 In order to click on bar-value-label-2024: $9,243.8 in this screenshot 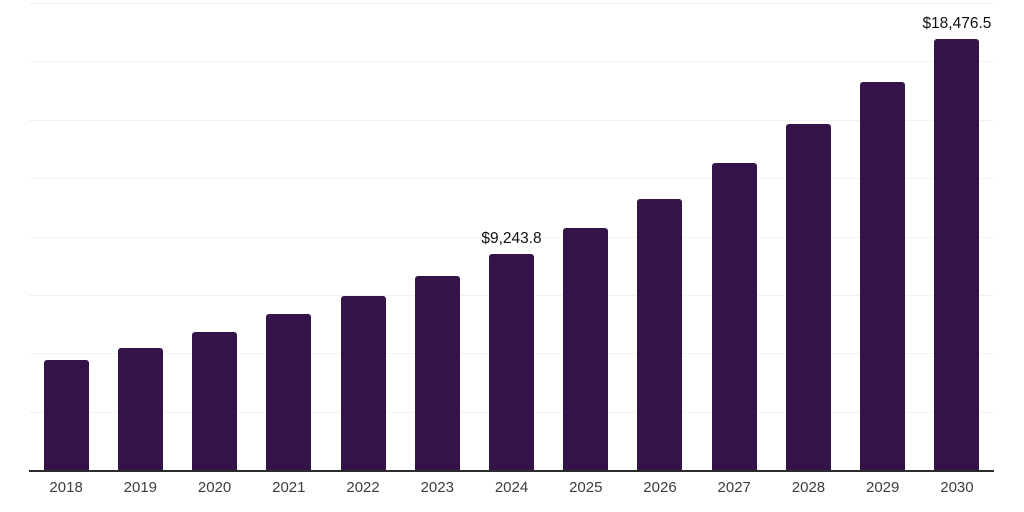, I will do `click(511, 239)`.